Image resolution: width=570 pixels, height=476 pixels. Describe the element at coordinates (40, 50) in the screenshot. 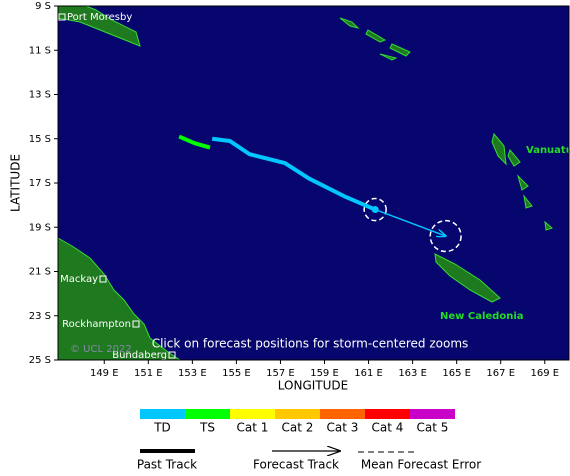

I see `y-tick-label: 11 S` at that location.